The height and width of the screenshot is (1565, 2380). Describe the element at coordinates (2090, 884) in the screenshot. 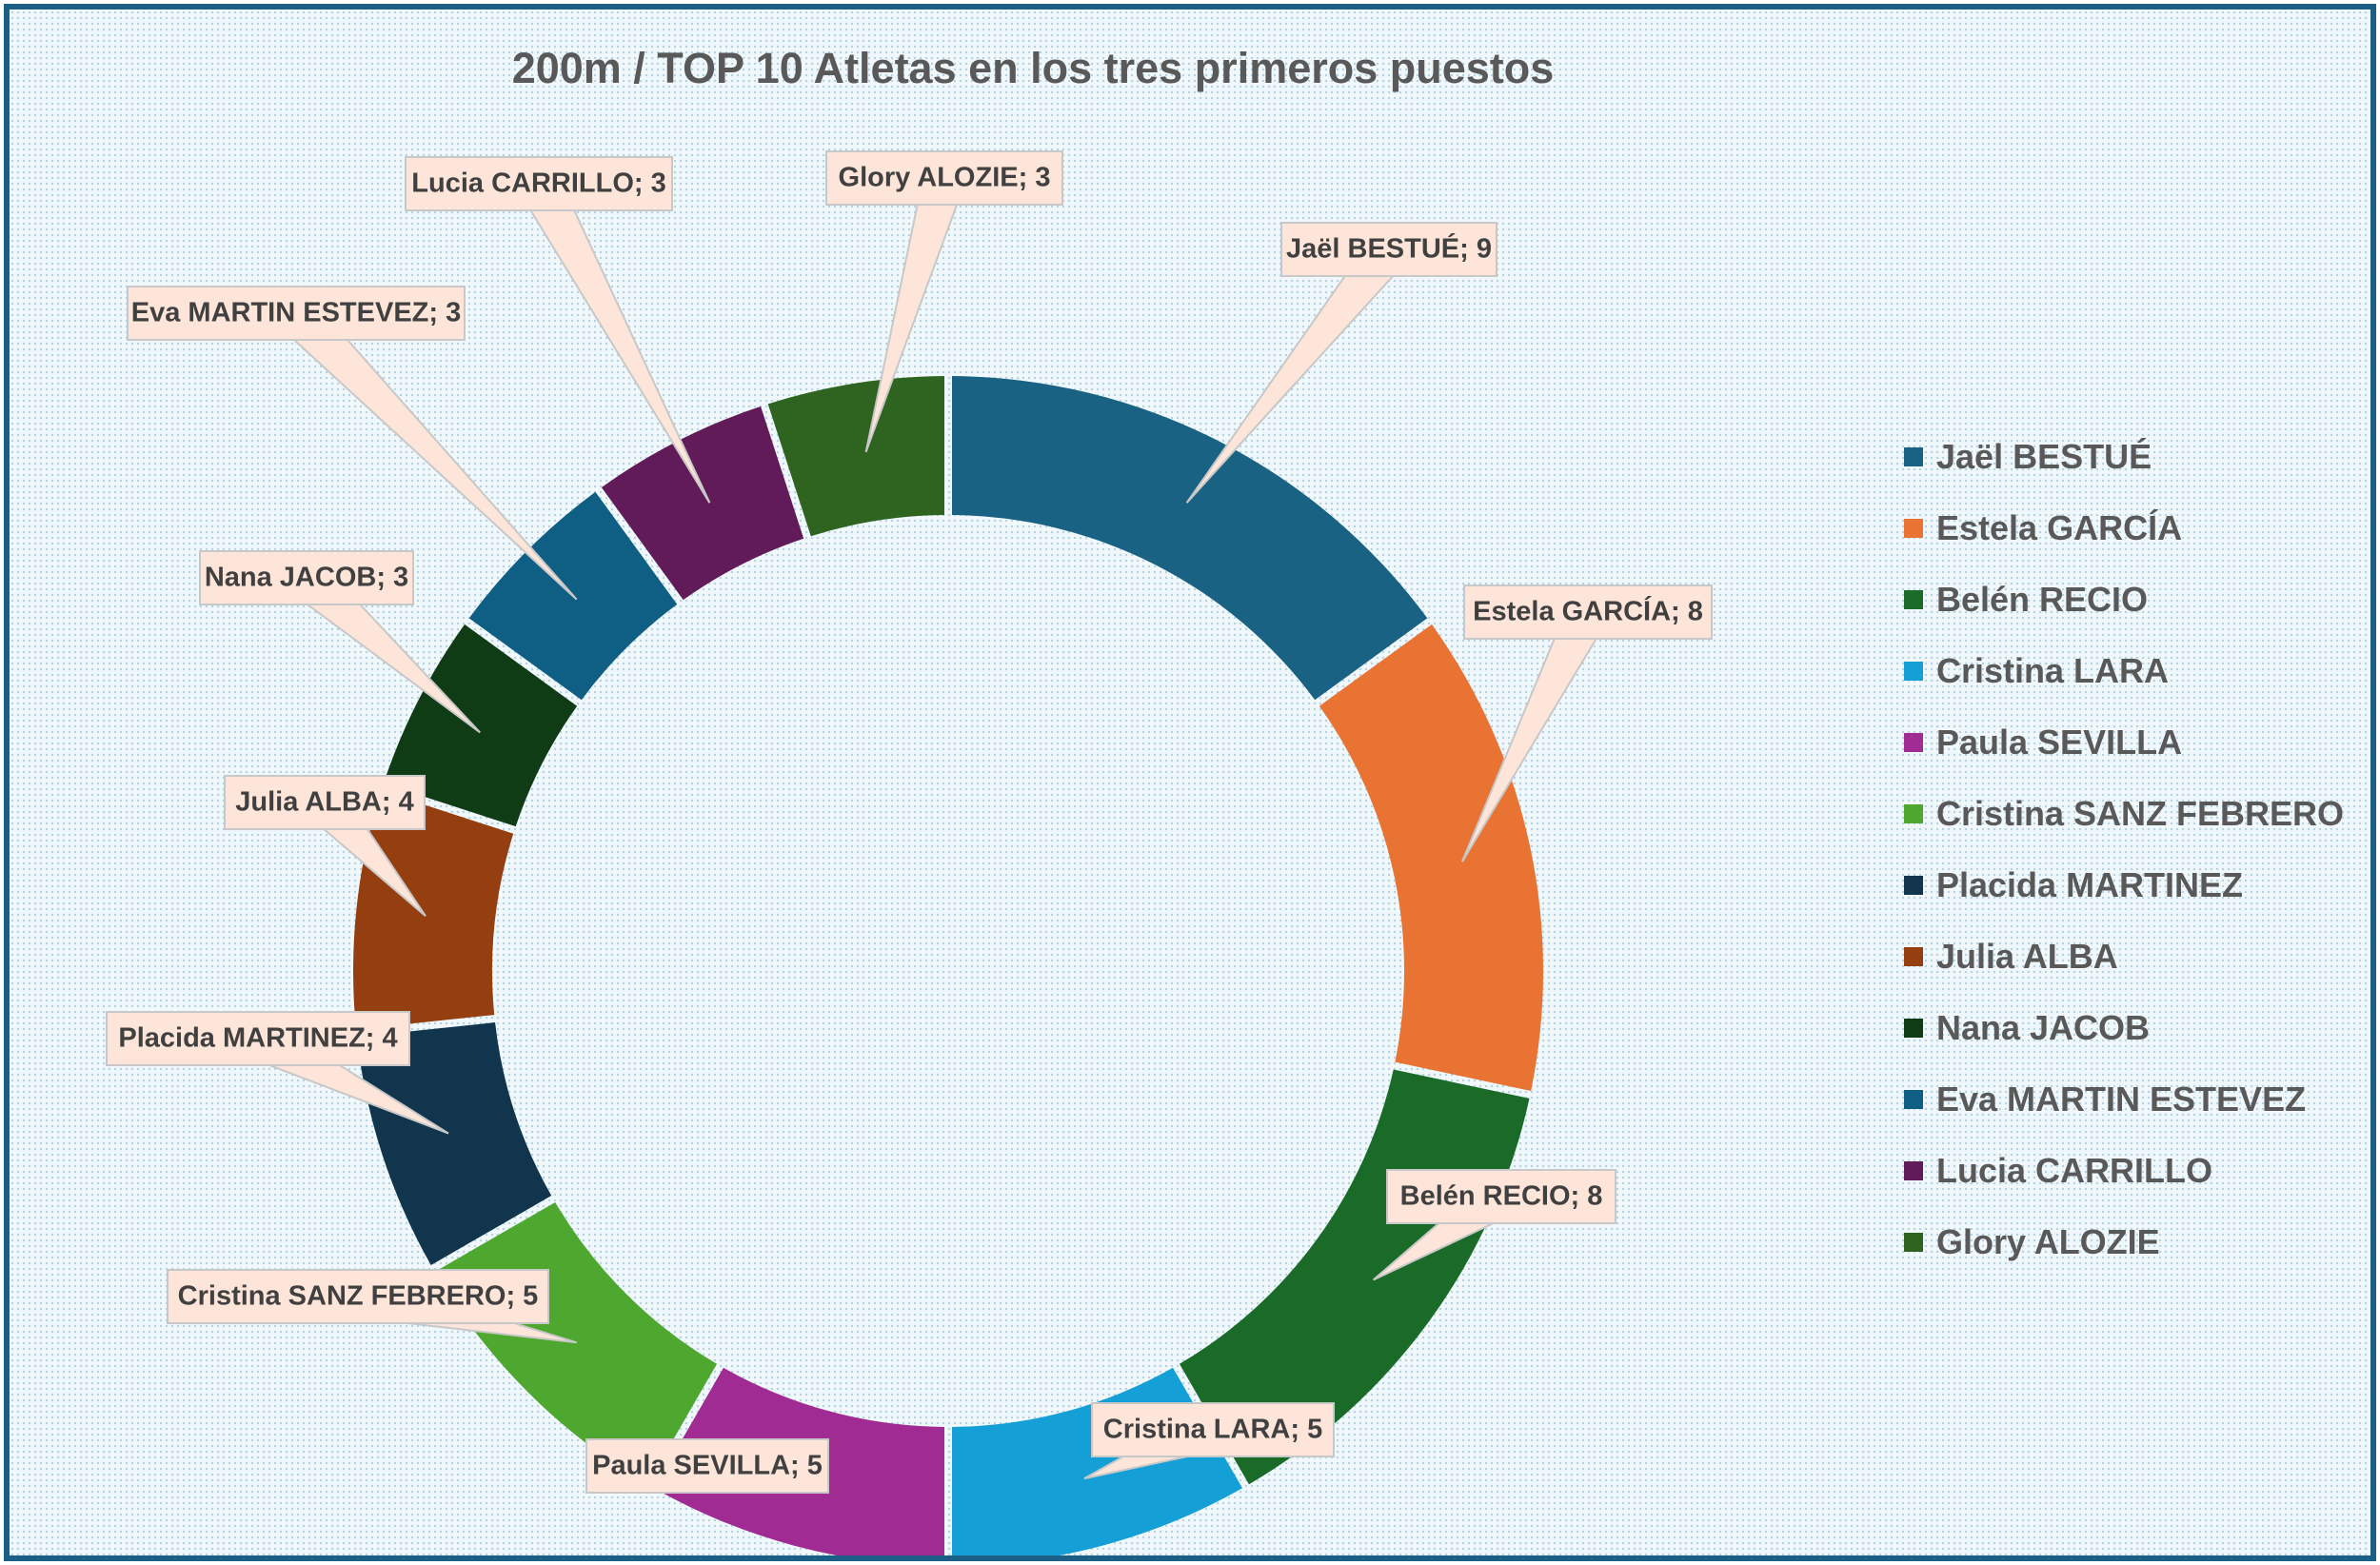

I see `legend-label: Placida MARTINEZ` at that location.